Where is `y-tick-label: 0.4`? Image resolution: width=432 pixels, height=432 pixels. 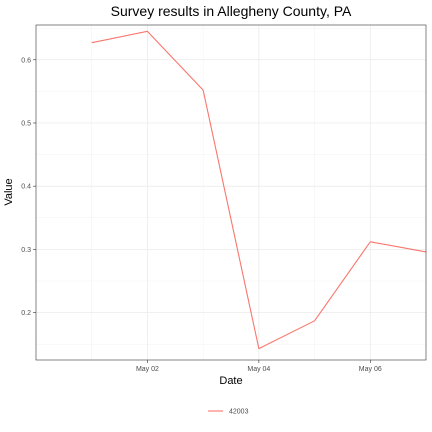
y-tick-label: 0.4 is located at coordinates (26, 187).